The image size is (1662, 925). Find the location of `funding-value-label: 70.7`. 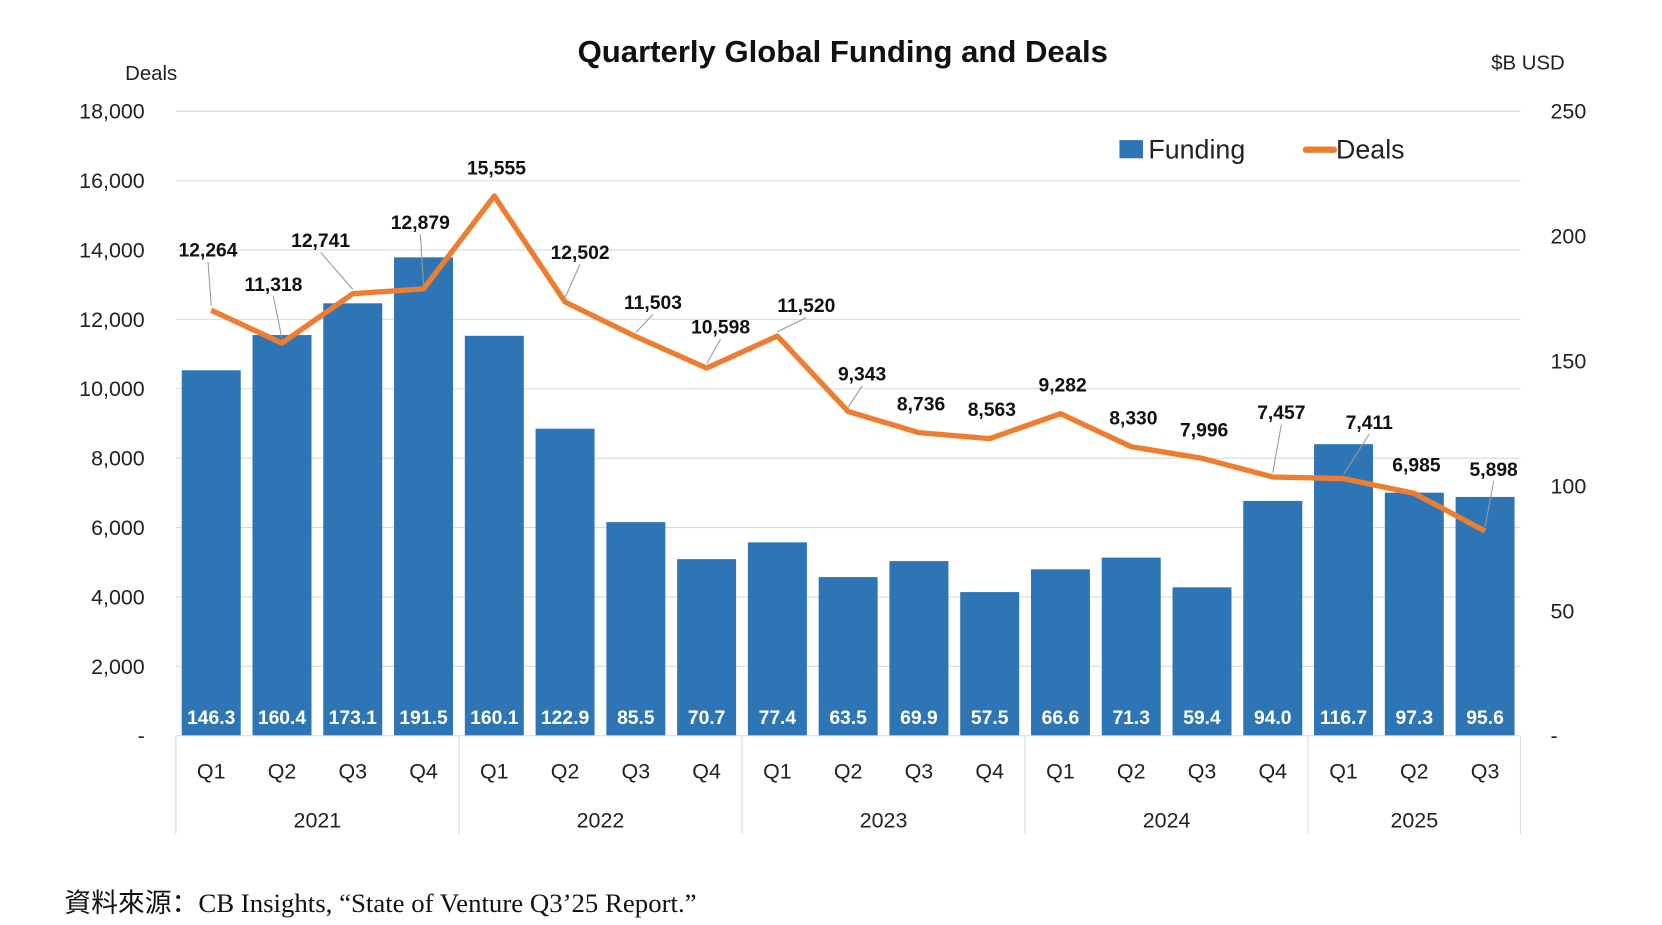

funding-value-label: 70.7 is located at coordinates (707, 718).